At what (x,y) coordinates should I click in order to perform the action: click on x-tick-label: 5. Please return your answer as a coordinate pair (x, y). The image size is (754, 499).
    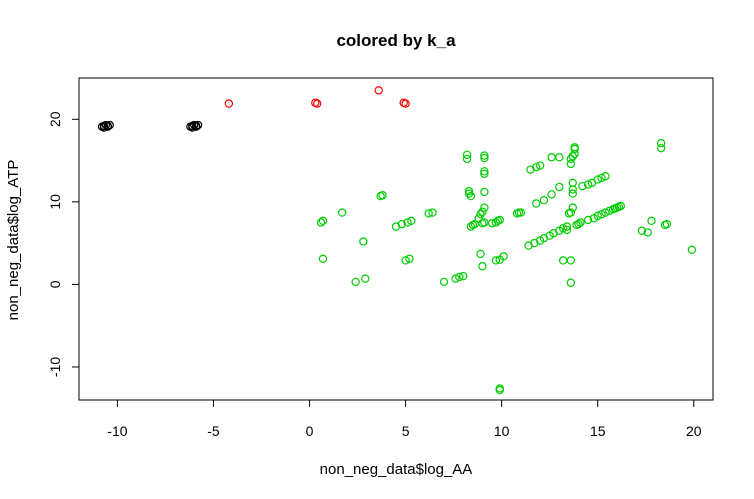
    Looking at the image, I should click on (406, 431).